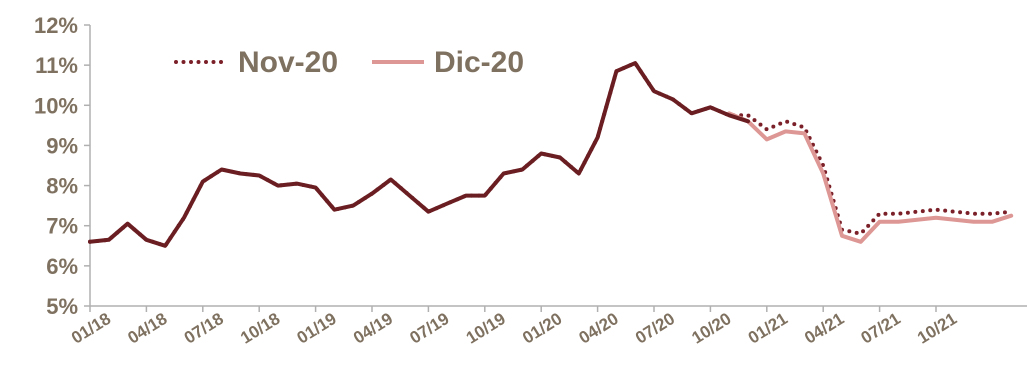  What do you see at coordinates (824, 328) in the screenshot?
I see `x-tick-label: 04/21` at bounding box center [824, 328].